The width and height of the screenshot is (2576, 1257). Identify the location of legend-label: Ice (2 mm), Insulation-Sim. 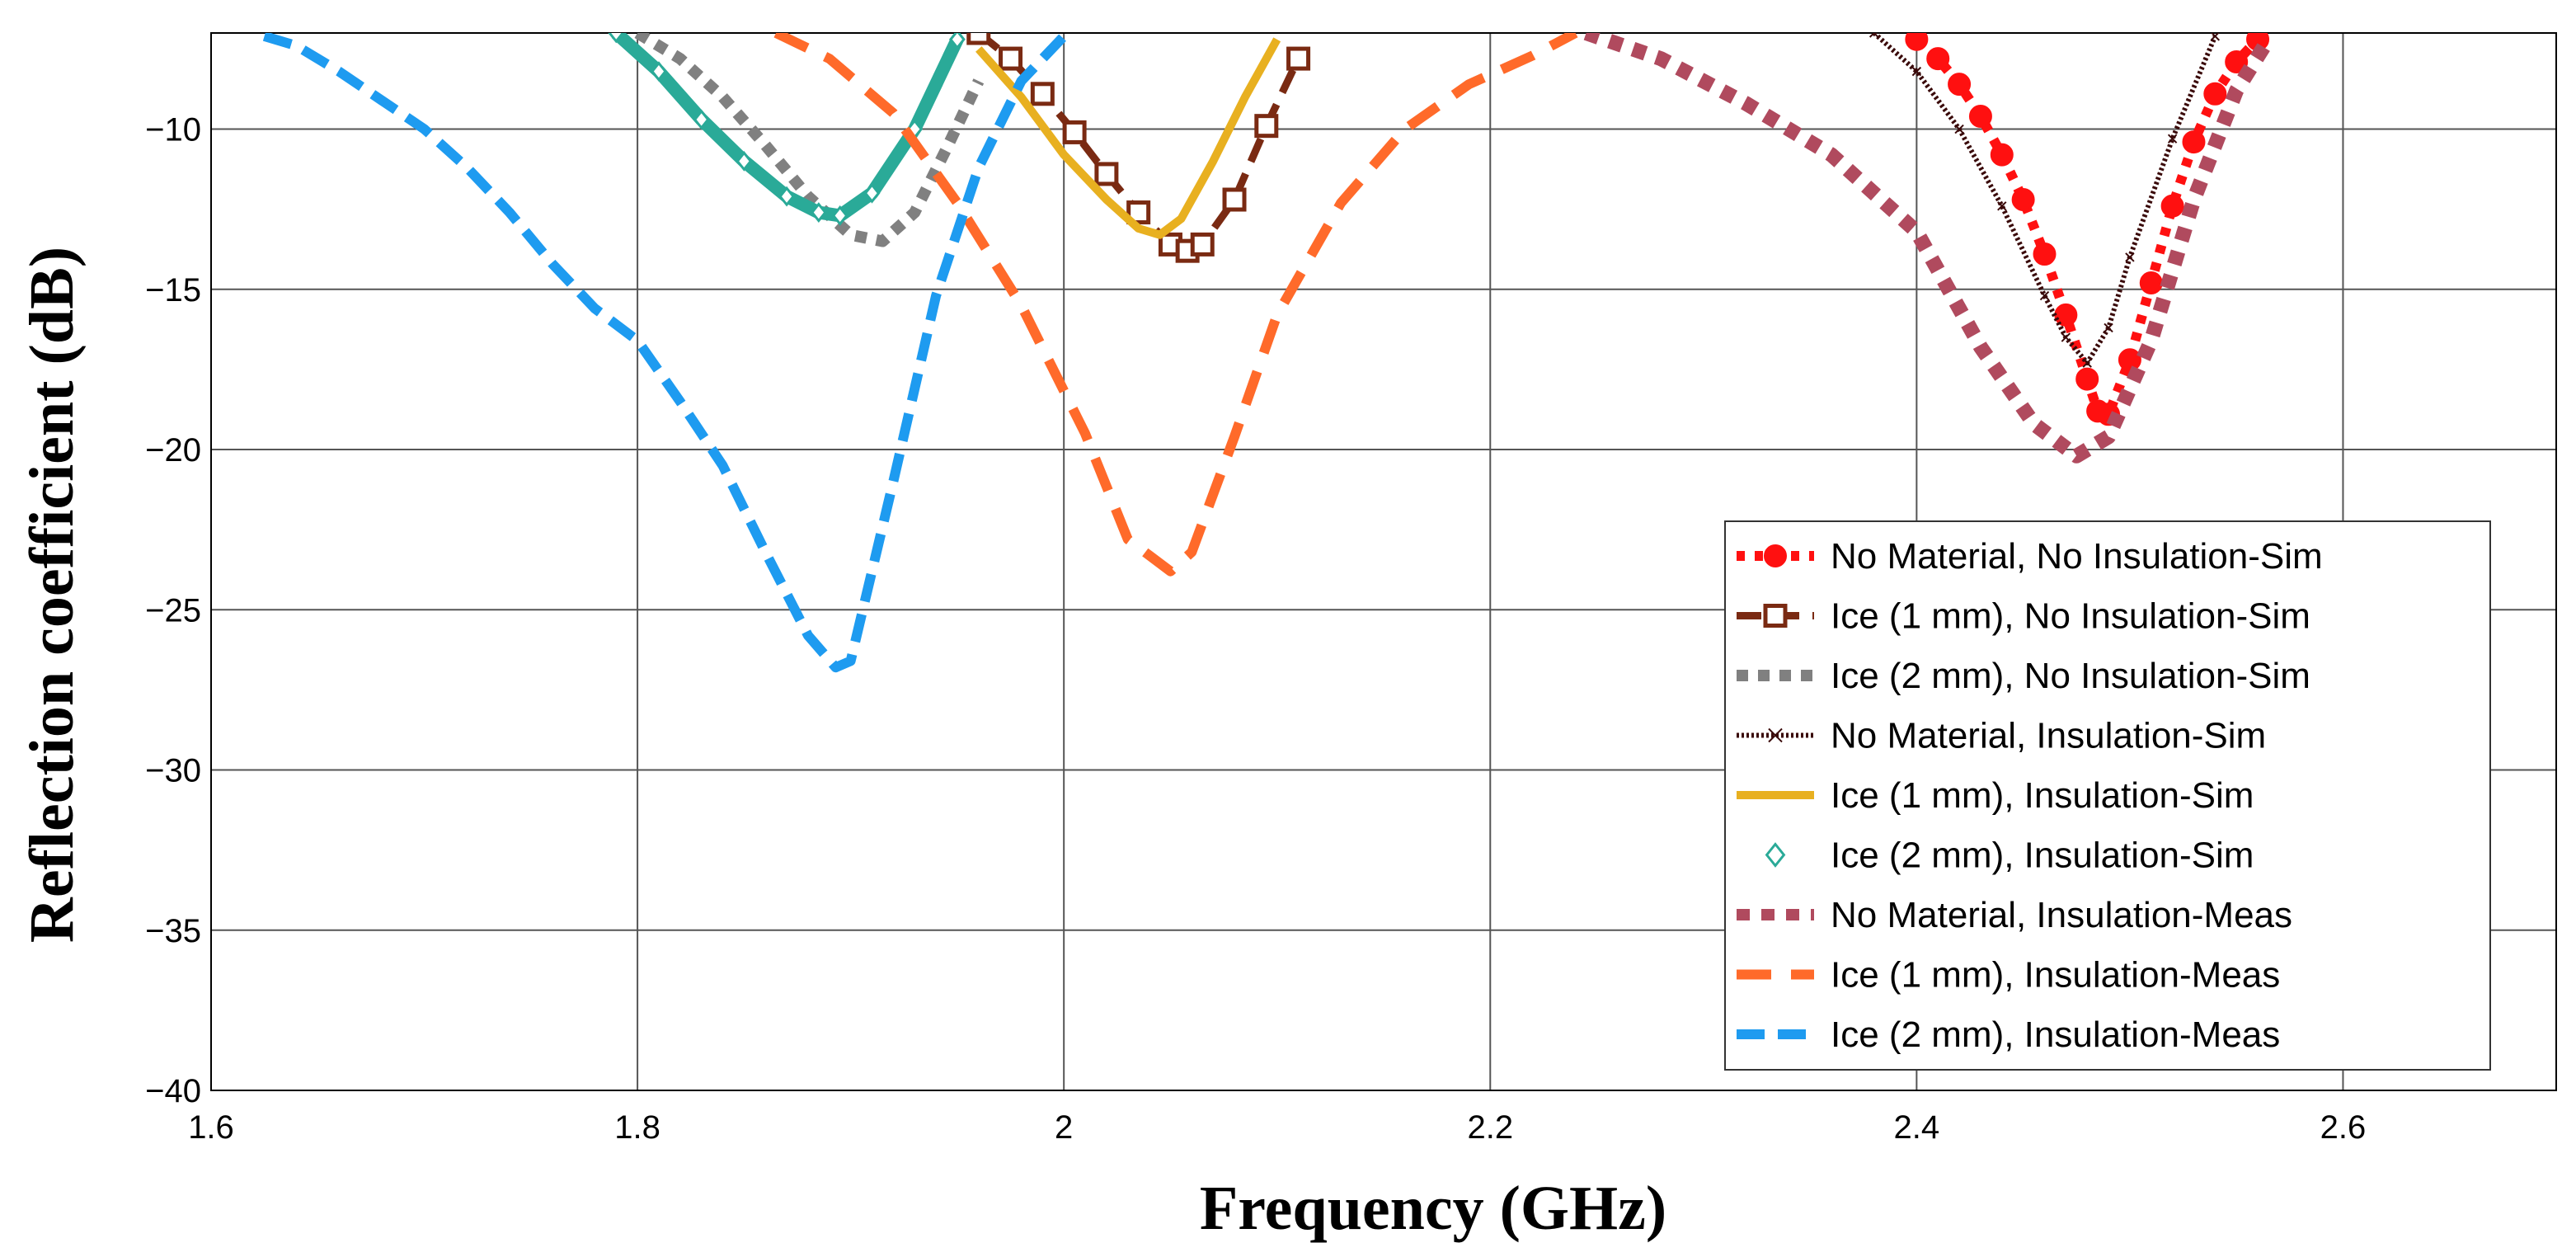
(2042, 856).